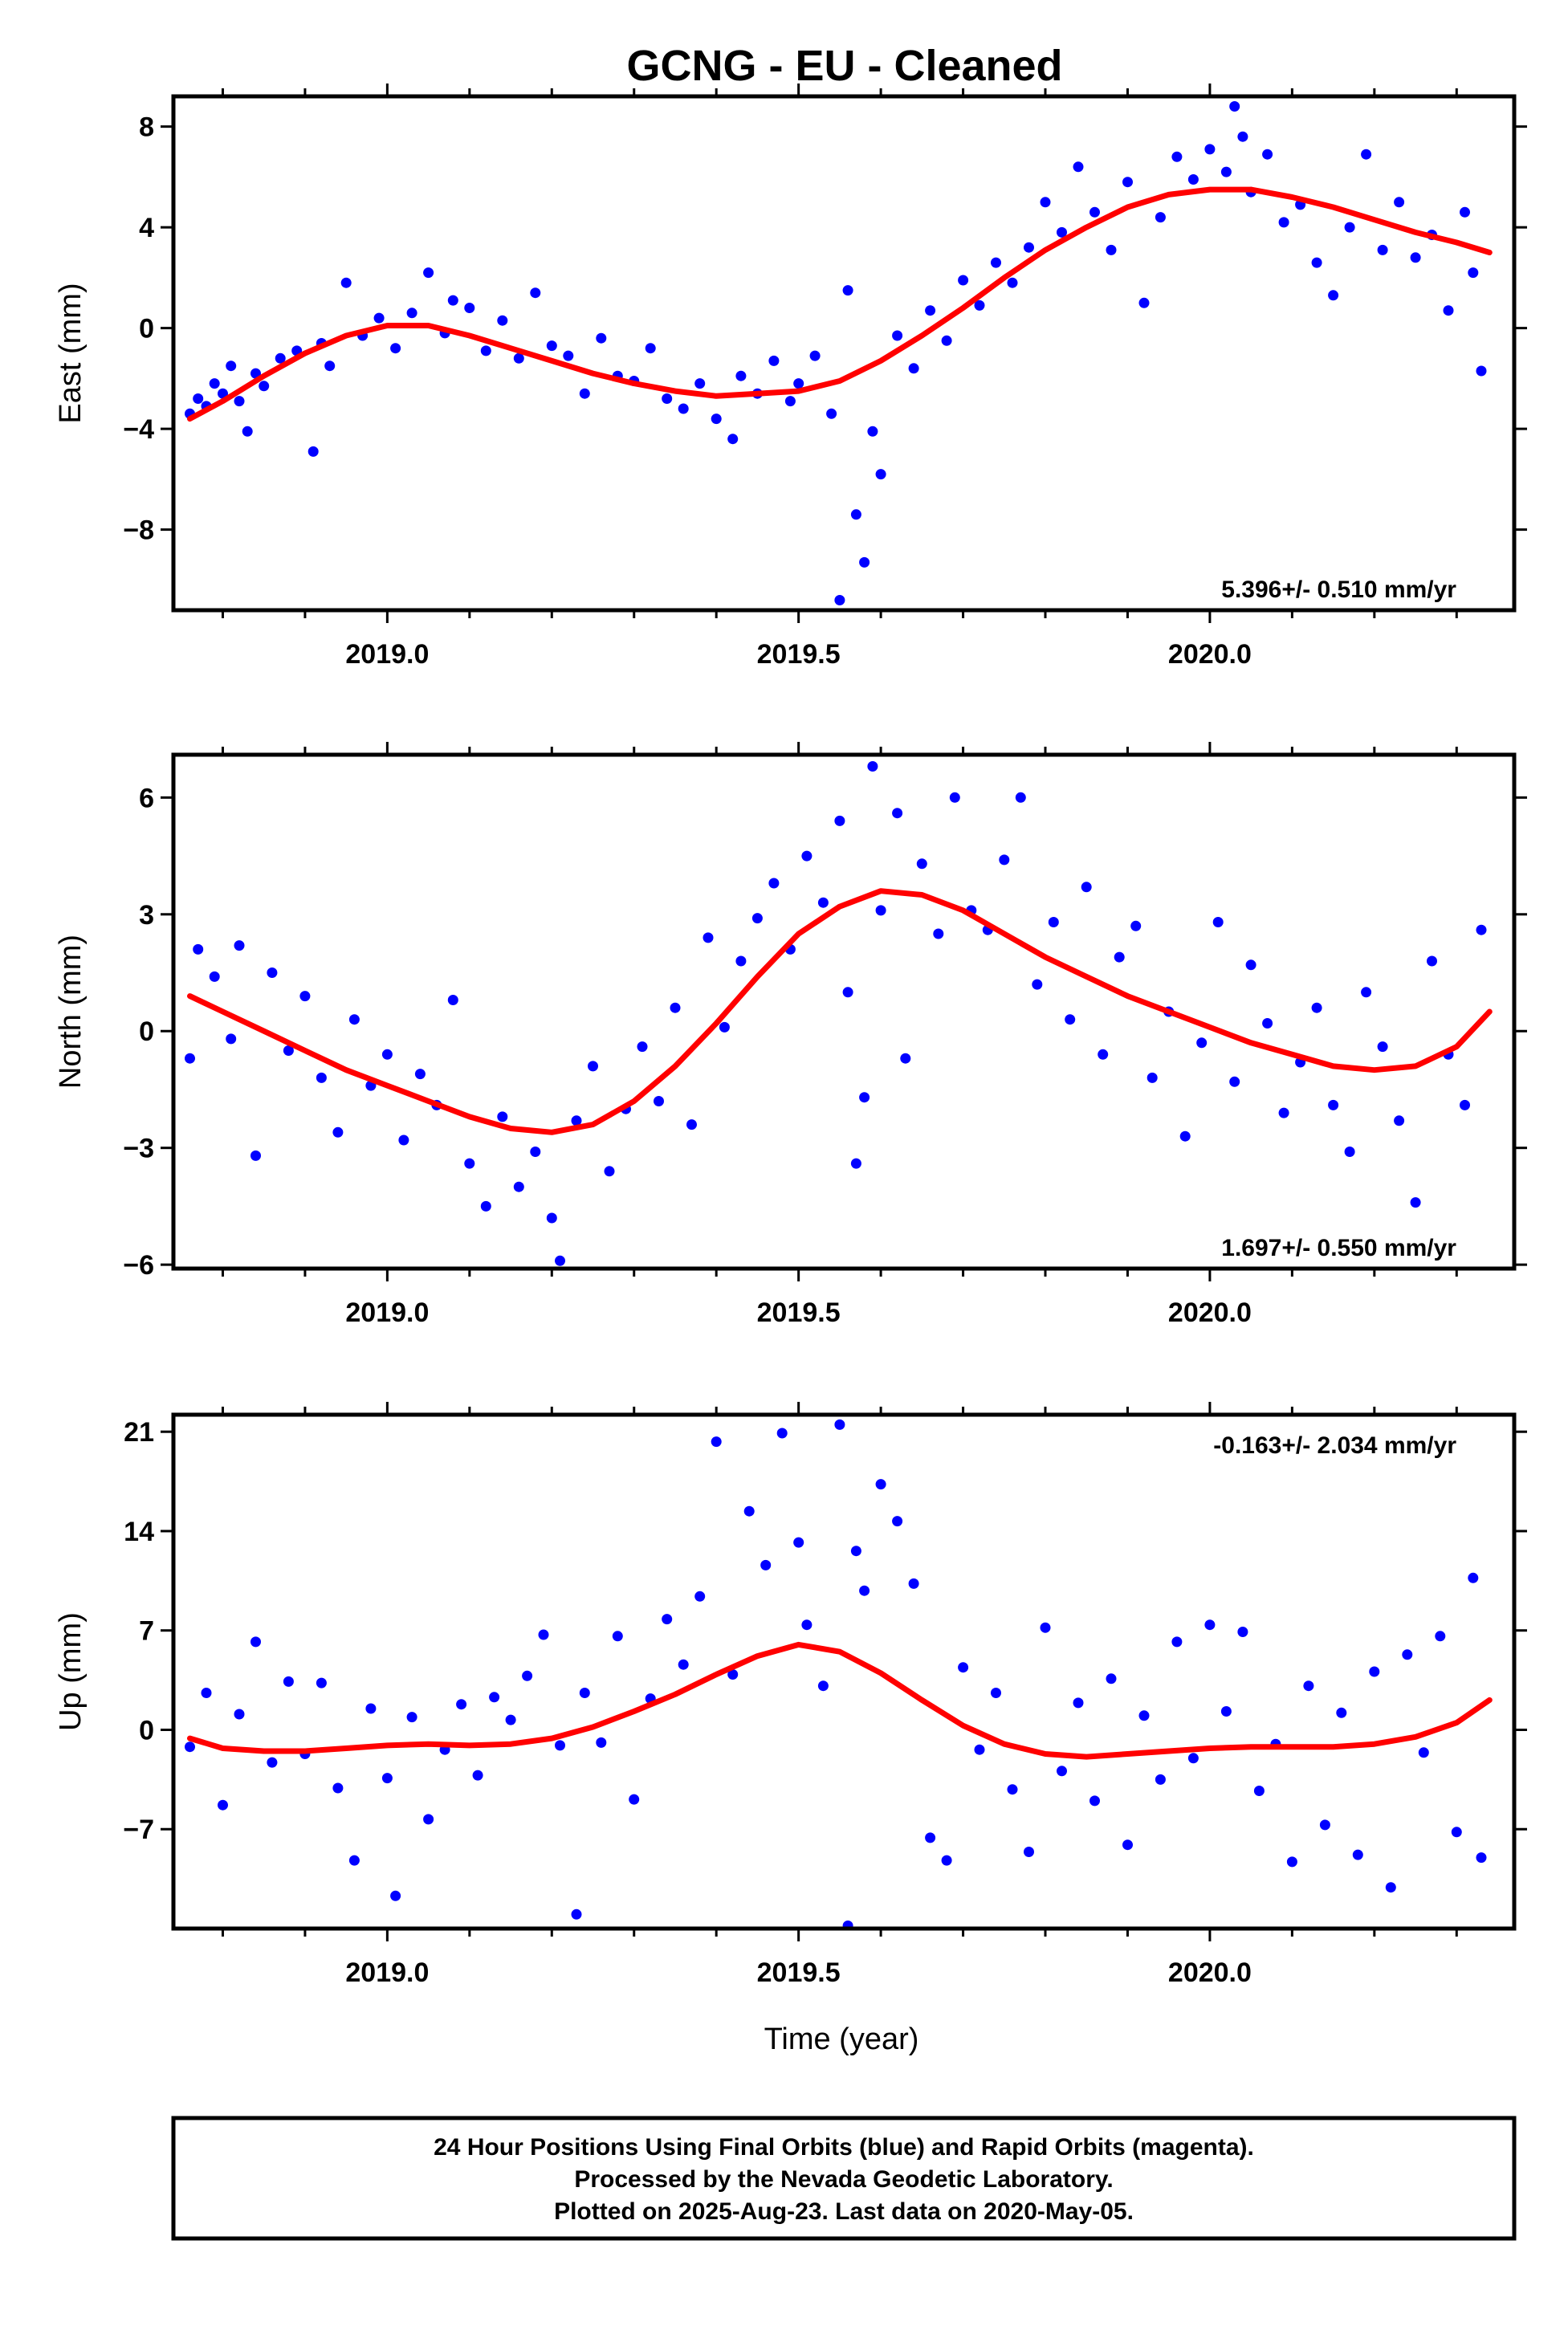 The image size is (1568, 2330). Describe the element at coordinates (1210, 1972) in the screenshot. I see `x-tick-label: 2020.0` at that location.